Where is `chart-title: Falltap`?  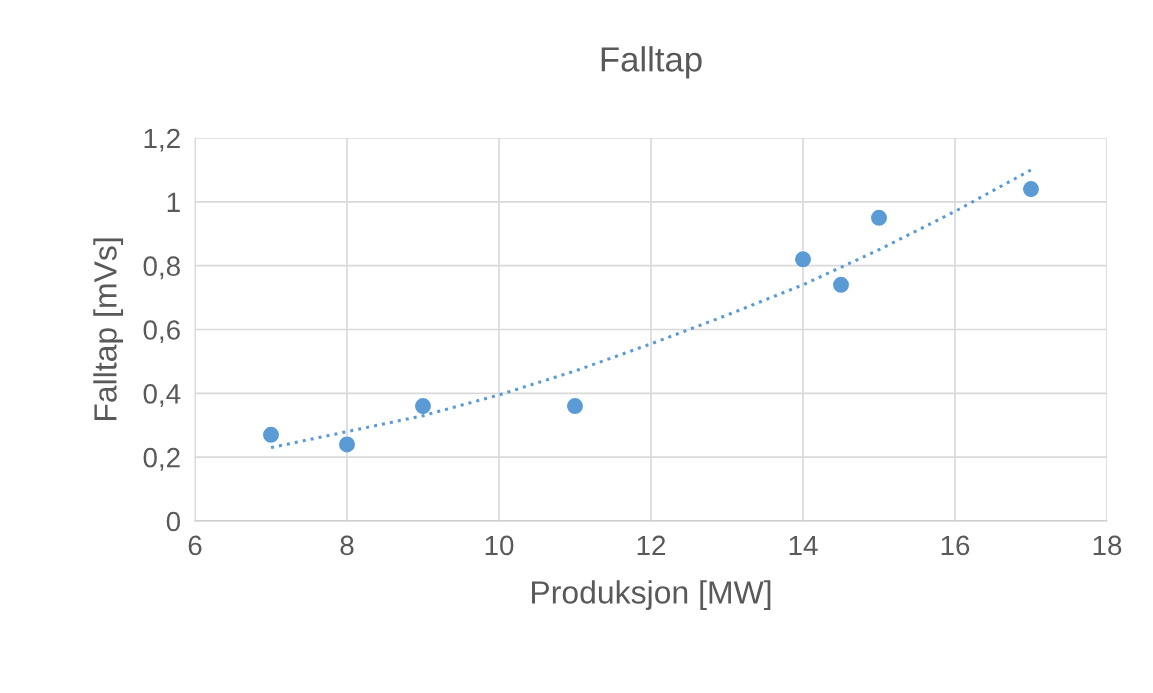 chart-title: Falltap is located at coordinates (651, 62).